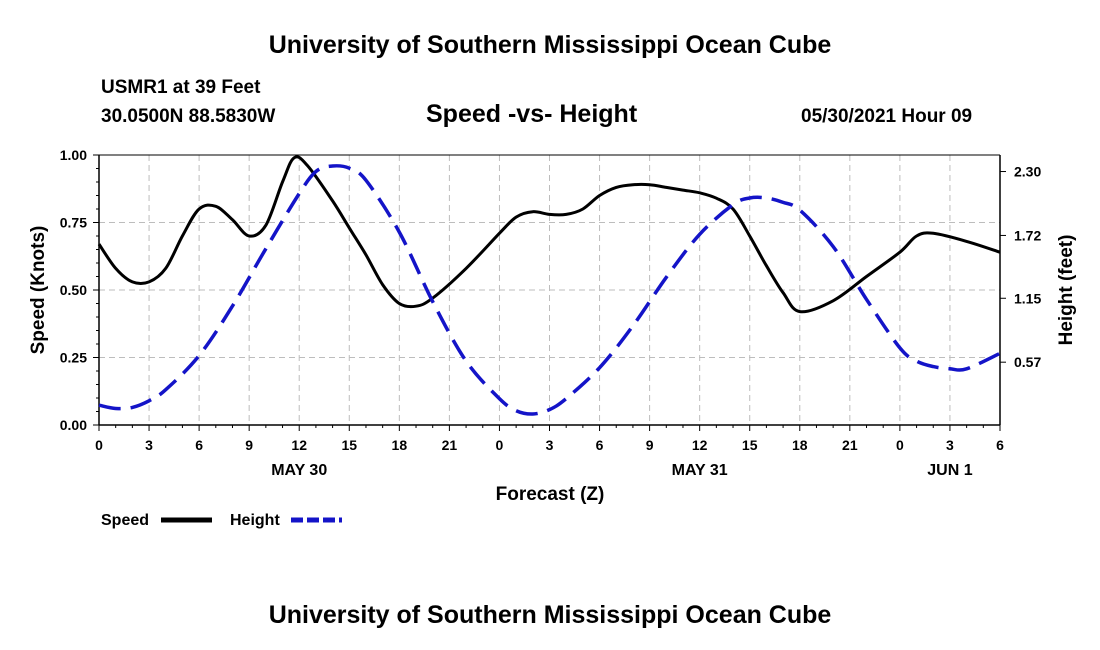 The image size is (1100, 650). What do you see at coordinates (949, 470) in the screenshot?
I see `x-date-label: JUN 1` at bounding box center [949, 470].